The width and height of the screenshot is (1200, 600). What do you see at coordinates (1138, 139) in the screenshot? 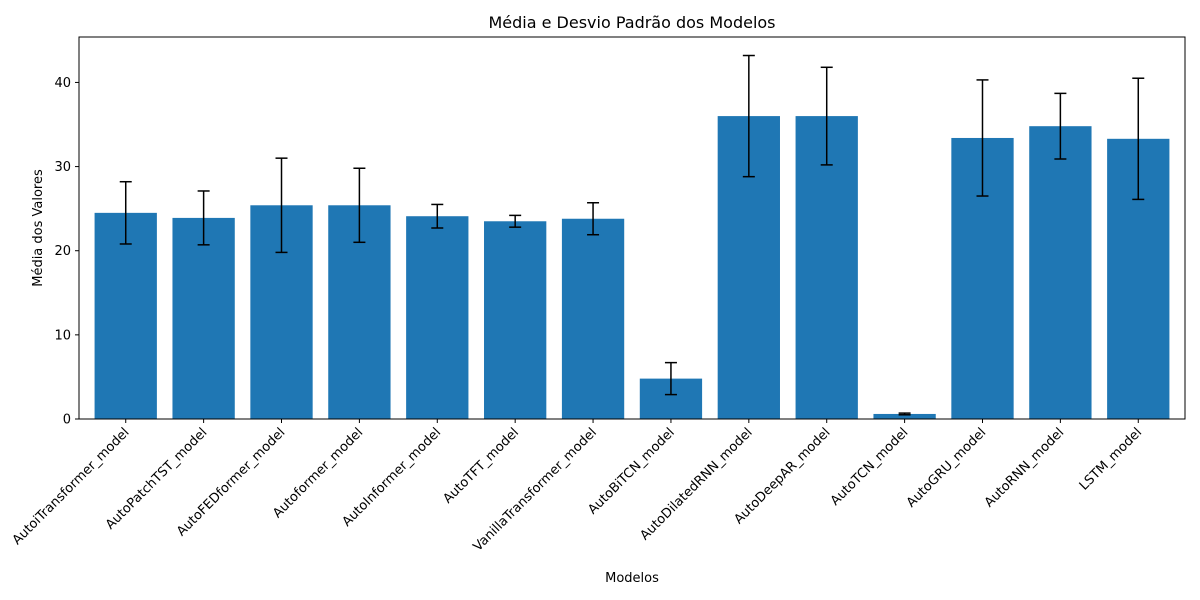
I see `error-bar-LSTM_model` at bounding box center [1138, 139].